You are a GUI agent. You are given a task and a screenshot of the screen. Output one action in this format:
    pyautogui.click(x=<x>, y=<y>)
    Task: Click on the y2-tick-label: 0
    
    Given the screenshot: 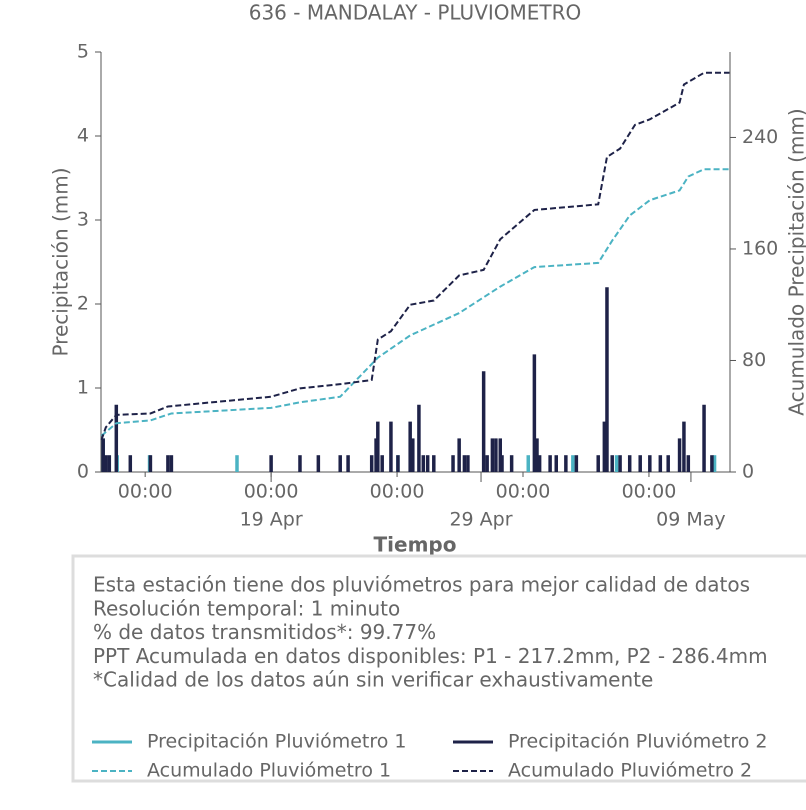 What is the action you would take?
    pyautogui.click(x=748, y=472)
    